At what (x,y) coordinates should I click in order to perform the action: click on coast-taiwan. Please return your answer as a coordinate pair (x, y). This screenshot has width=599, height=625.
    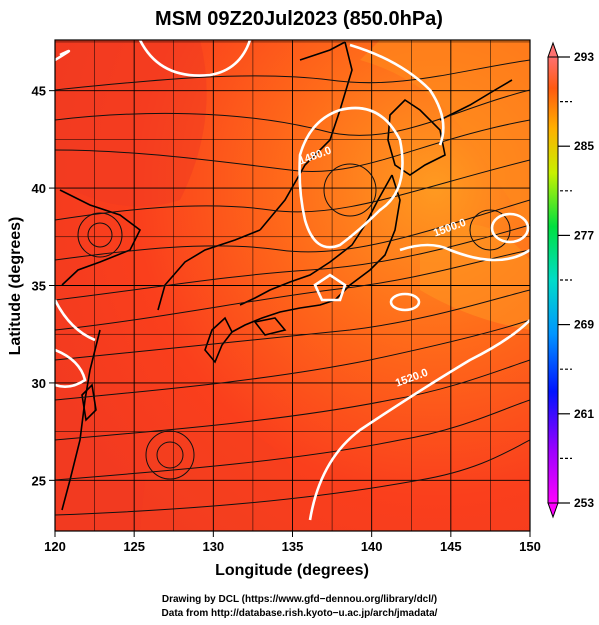
    Looking at the image, I should click on (89, 402).